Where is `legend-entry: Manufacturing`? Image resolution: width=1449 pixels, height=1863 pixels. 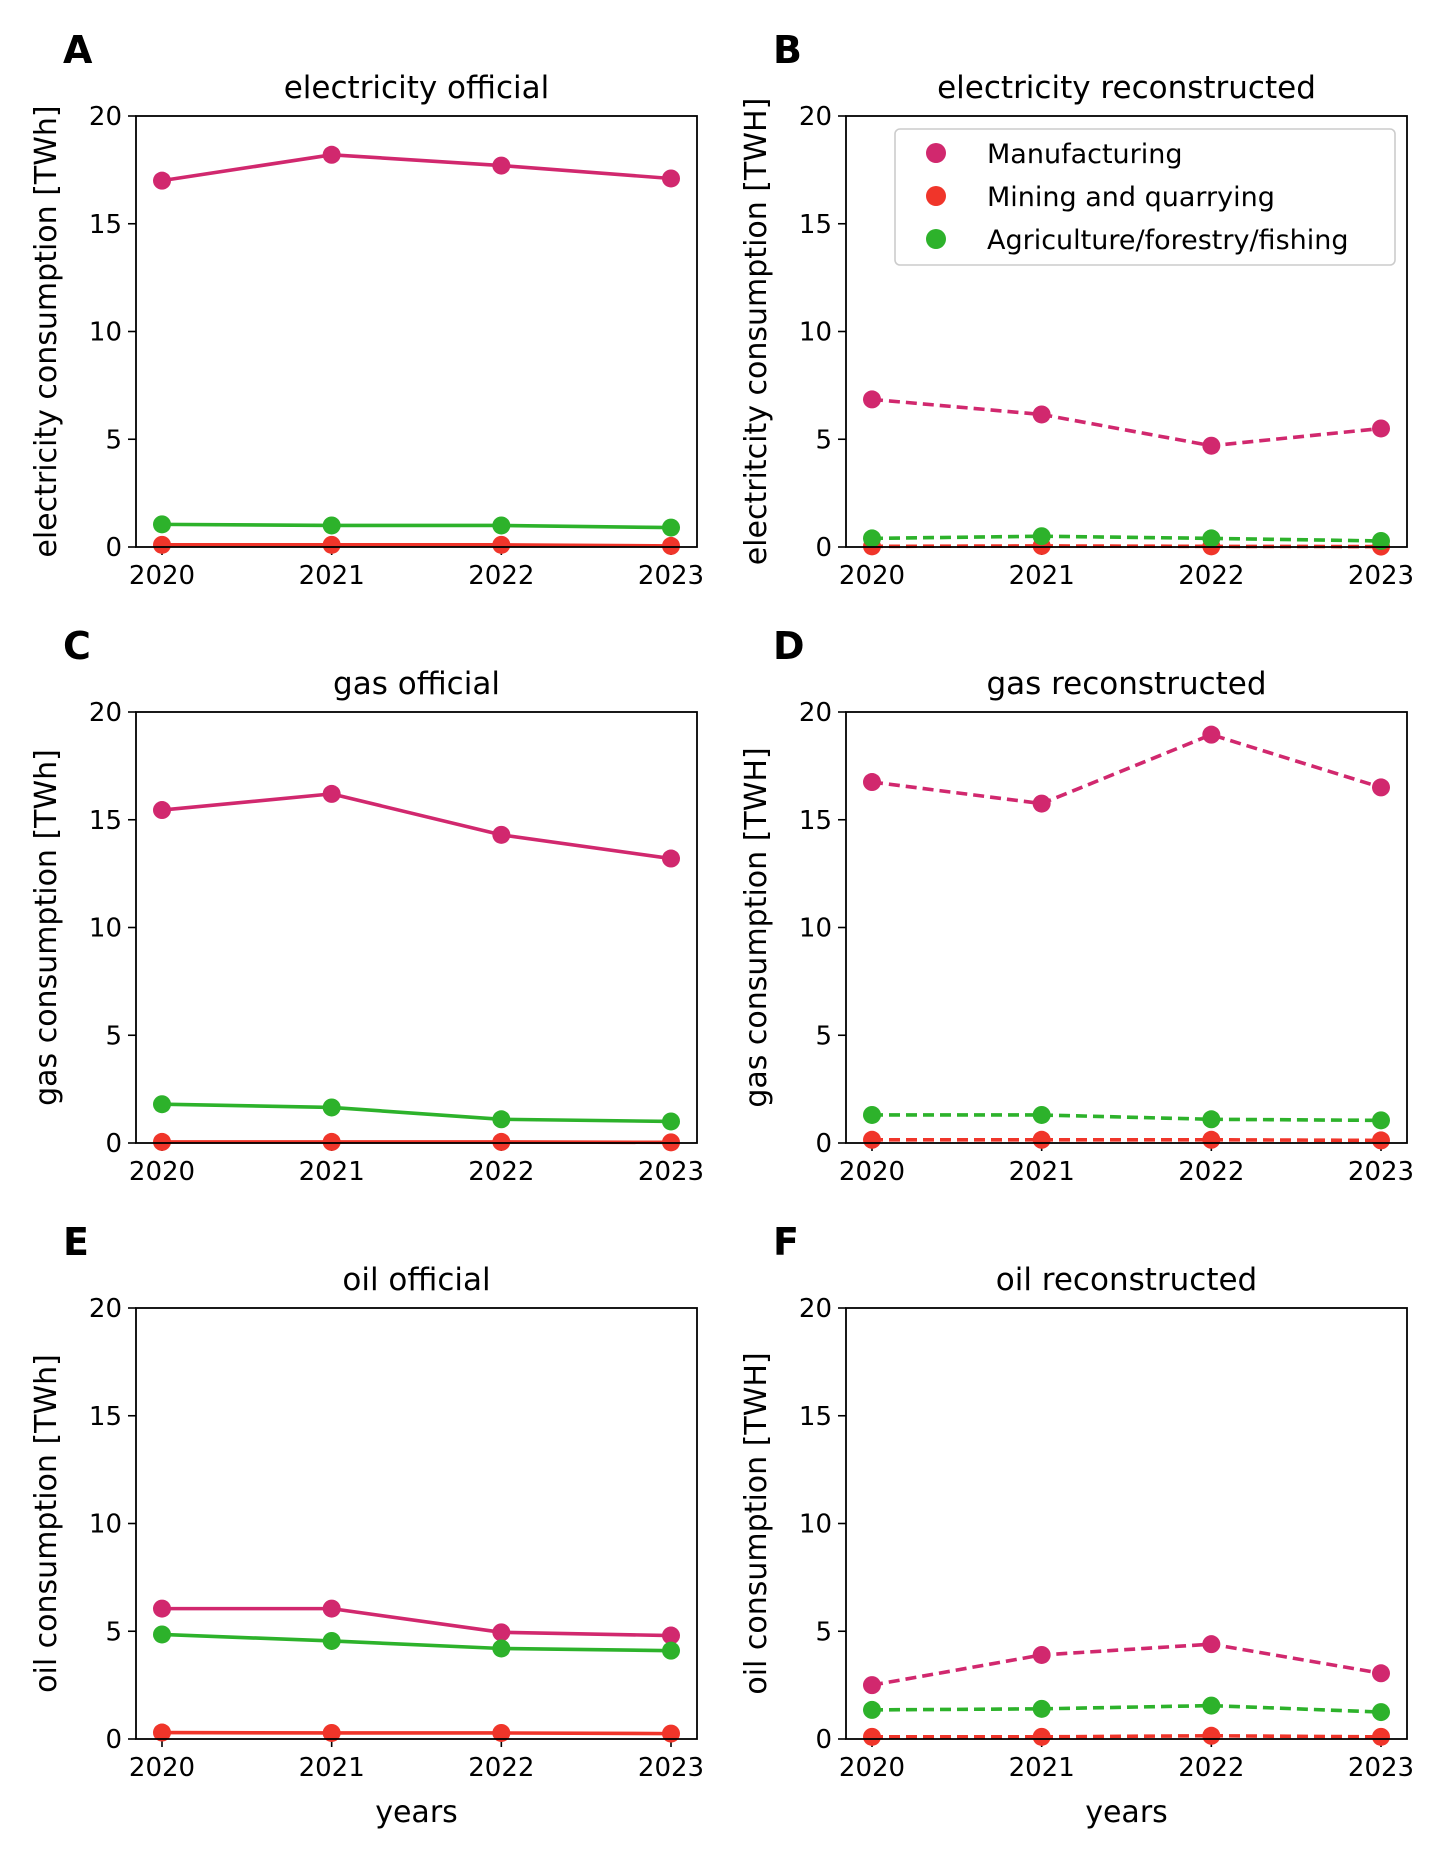 legend-entry: Manufacturing is located at coordinates (1085, 154).